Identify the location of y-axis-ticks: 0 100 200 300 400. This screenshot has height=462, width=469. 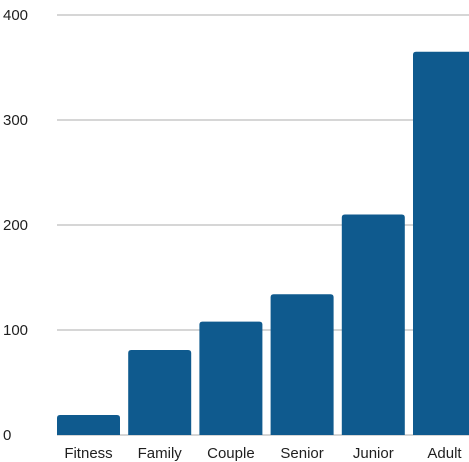
(15, 225).